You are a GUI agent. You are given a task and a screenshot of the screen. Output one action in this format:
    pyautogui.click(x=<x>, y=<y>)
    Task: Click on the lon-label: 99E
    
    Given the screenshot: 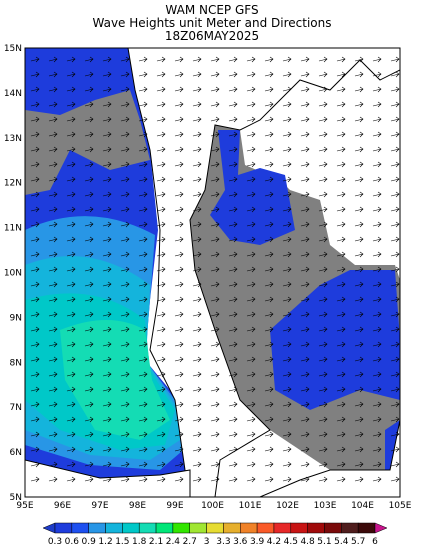 What is the action you would take?
    pyautogui.click(x=174, y=506)
    